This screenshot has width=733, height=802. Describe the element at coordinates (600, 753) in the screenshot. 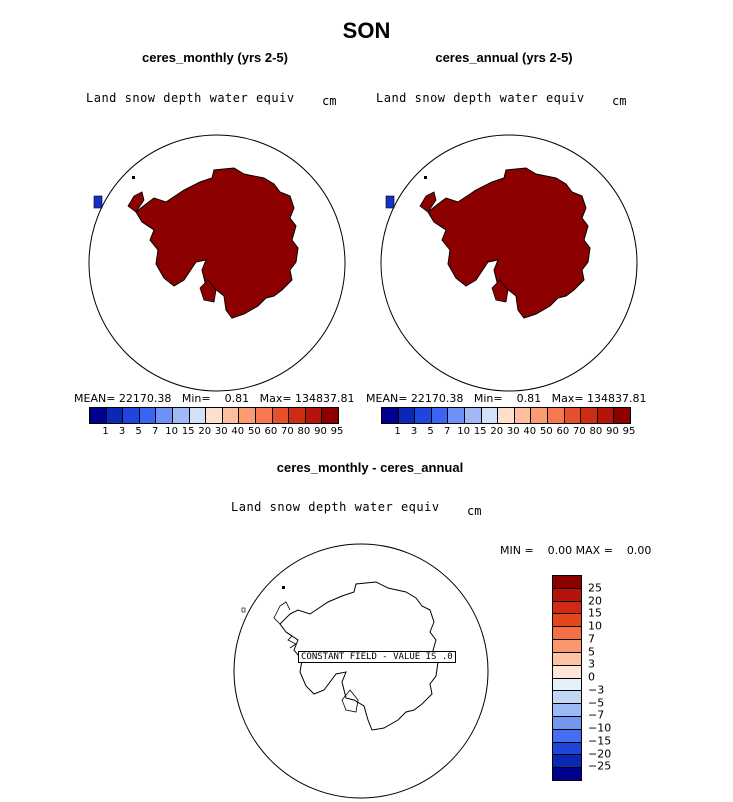

I see `colorbar-tick-label: −20` at that location.